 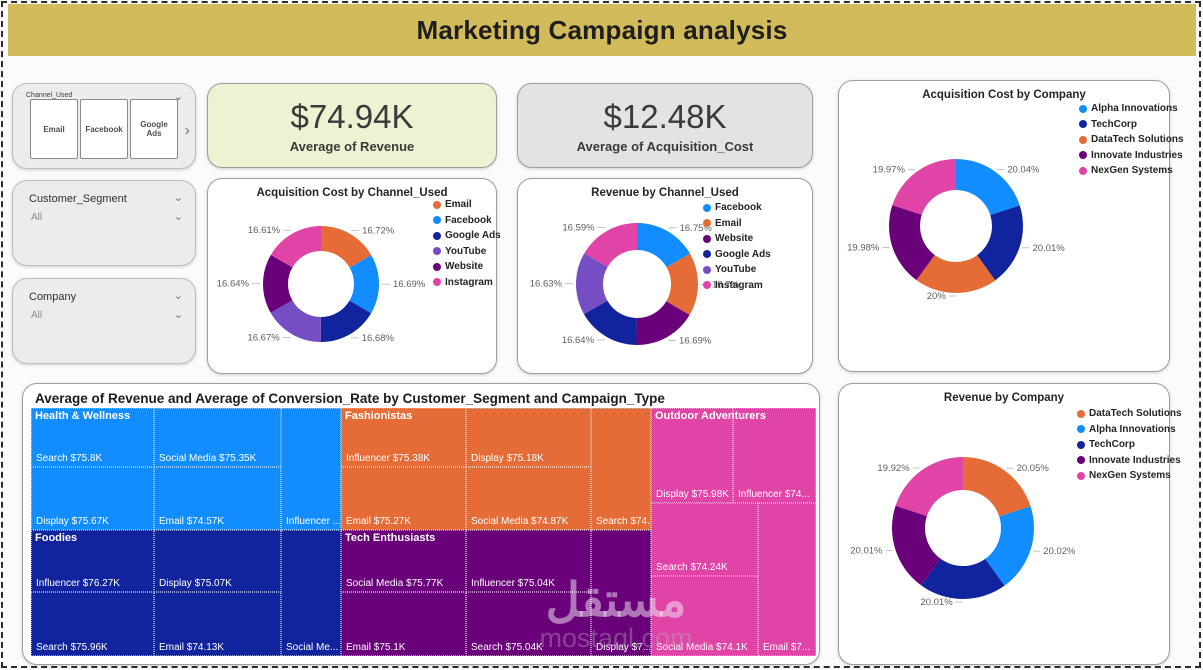 I want to click on chart-title: Revenue by Channel_Used, so click(x=665, y=193).